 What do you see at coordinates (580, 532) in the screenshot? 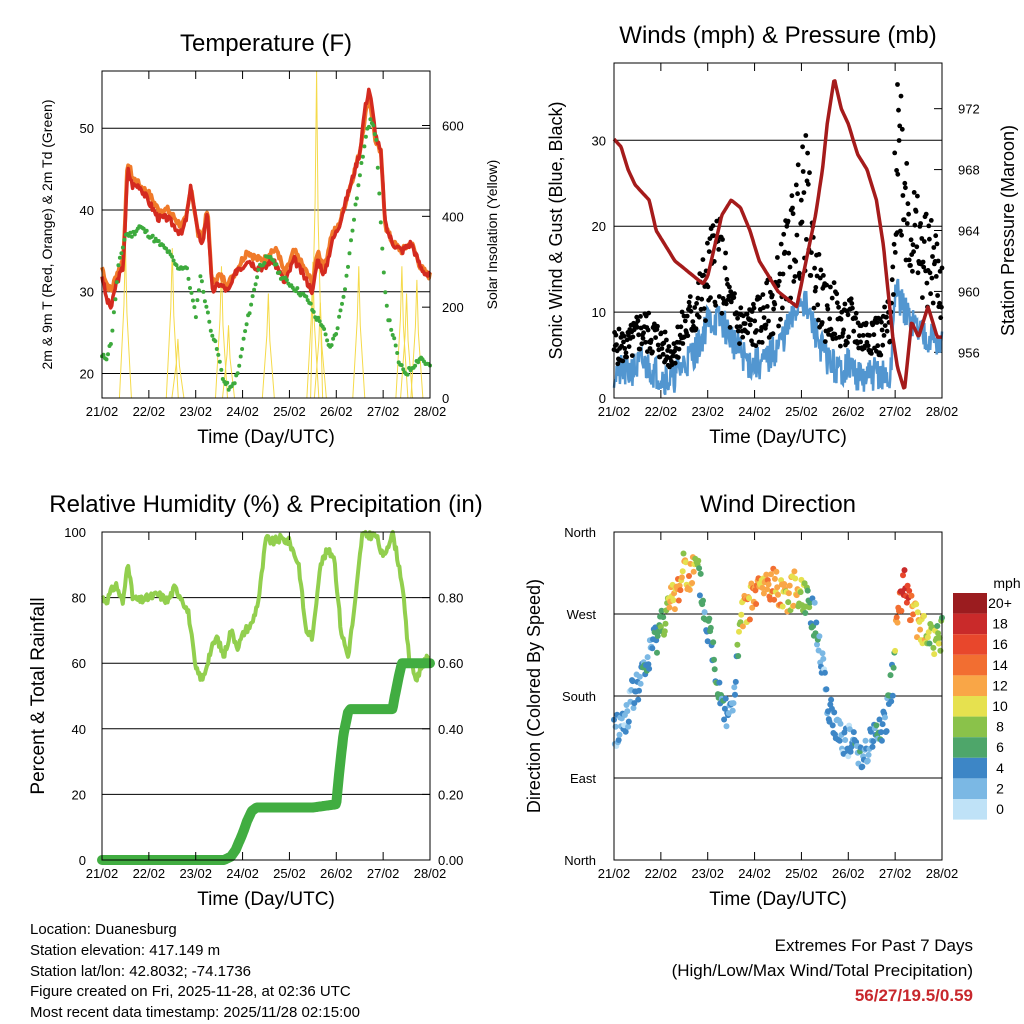
I see `y-tick-label: North` at bounding box center [580, 532].